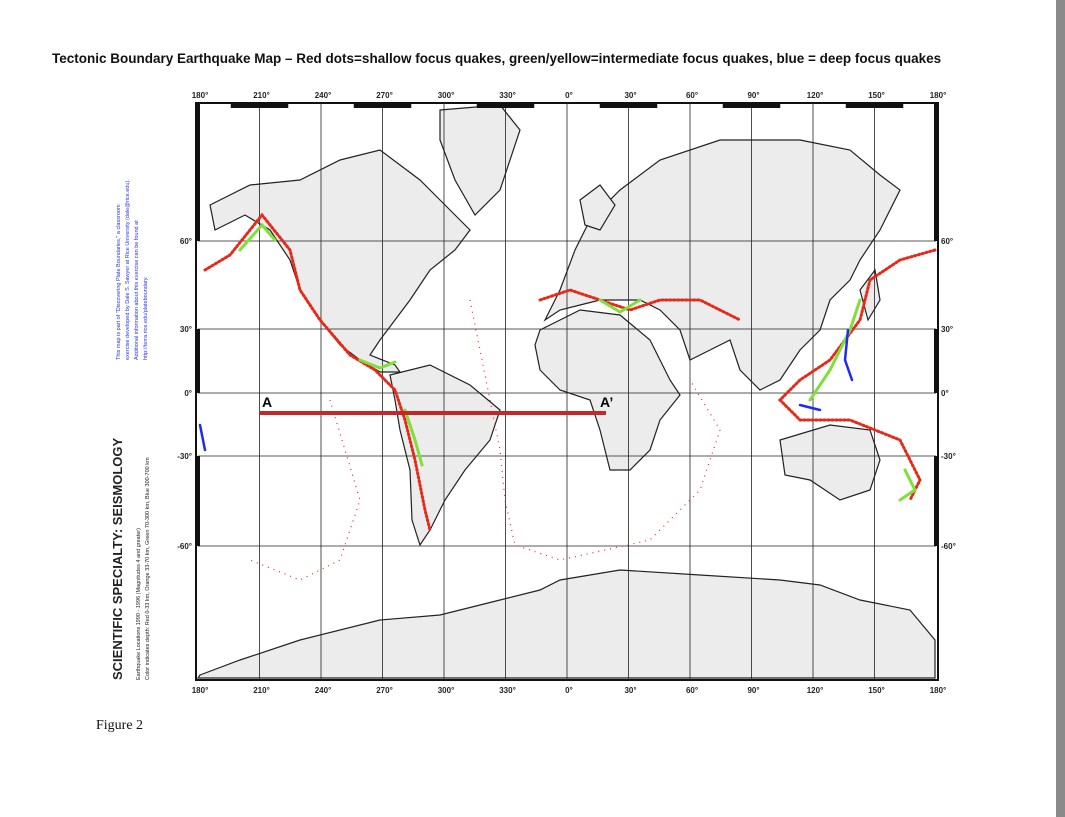 The width and height of the screenshot is (1065, 817). What do you see at coordinates (323, 690) in the screenshot?
I see `lon-label-bottom: 240°` at bounding box center [323, 690].